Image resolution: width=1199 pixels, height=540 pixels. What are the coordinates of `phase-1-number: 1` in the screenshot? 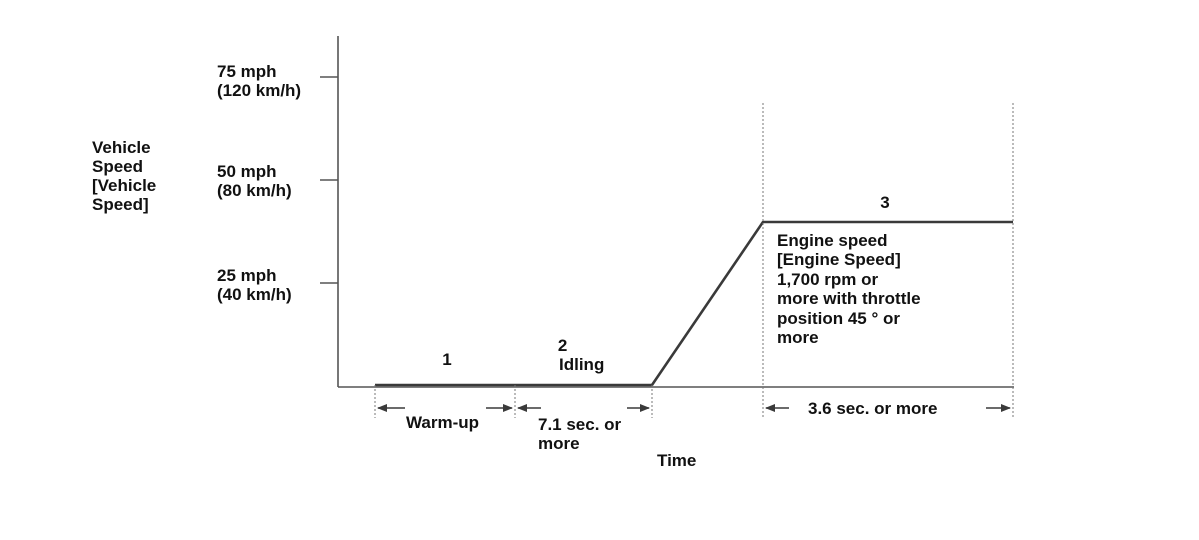 It's located at (446, 359).